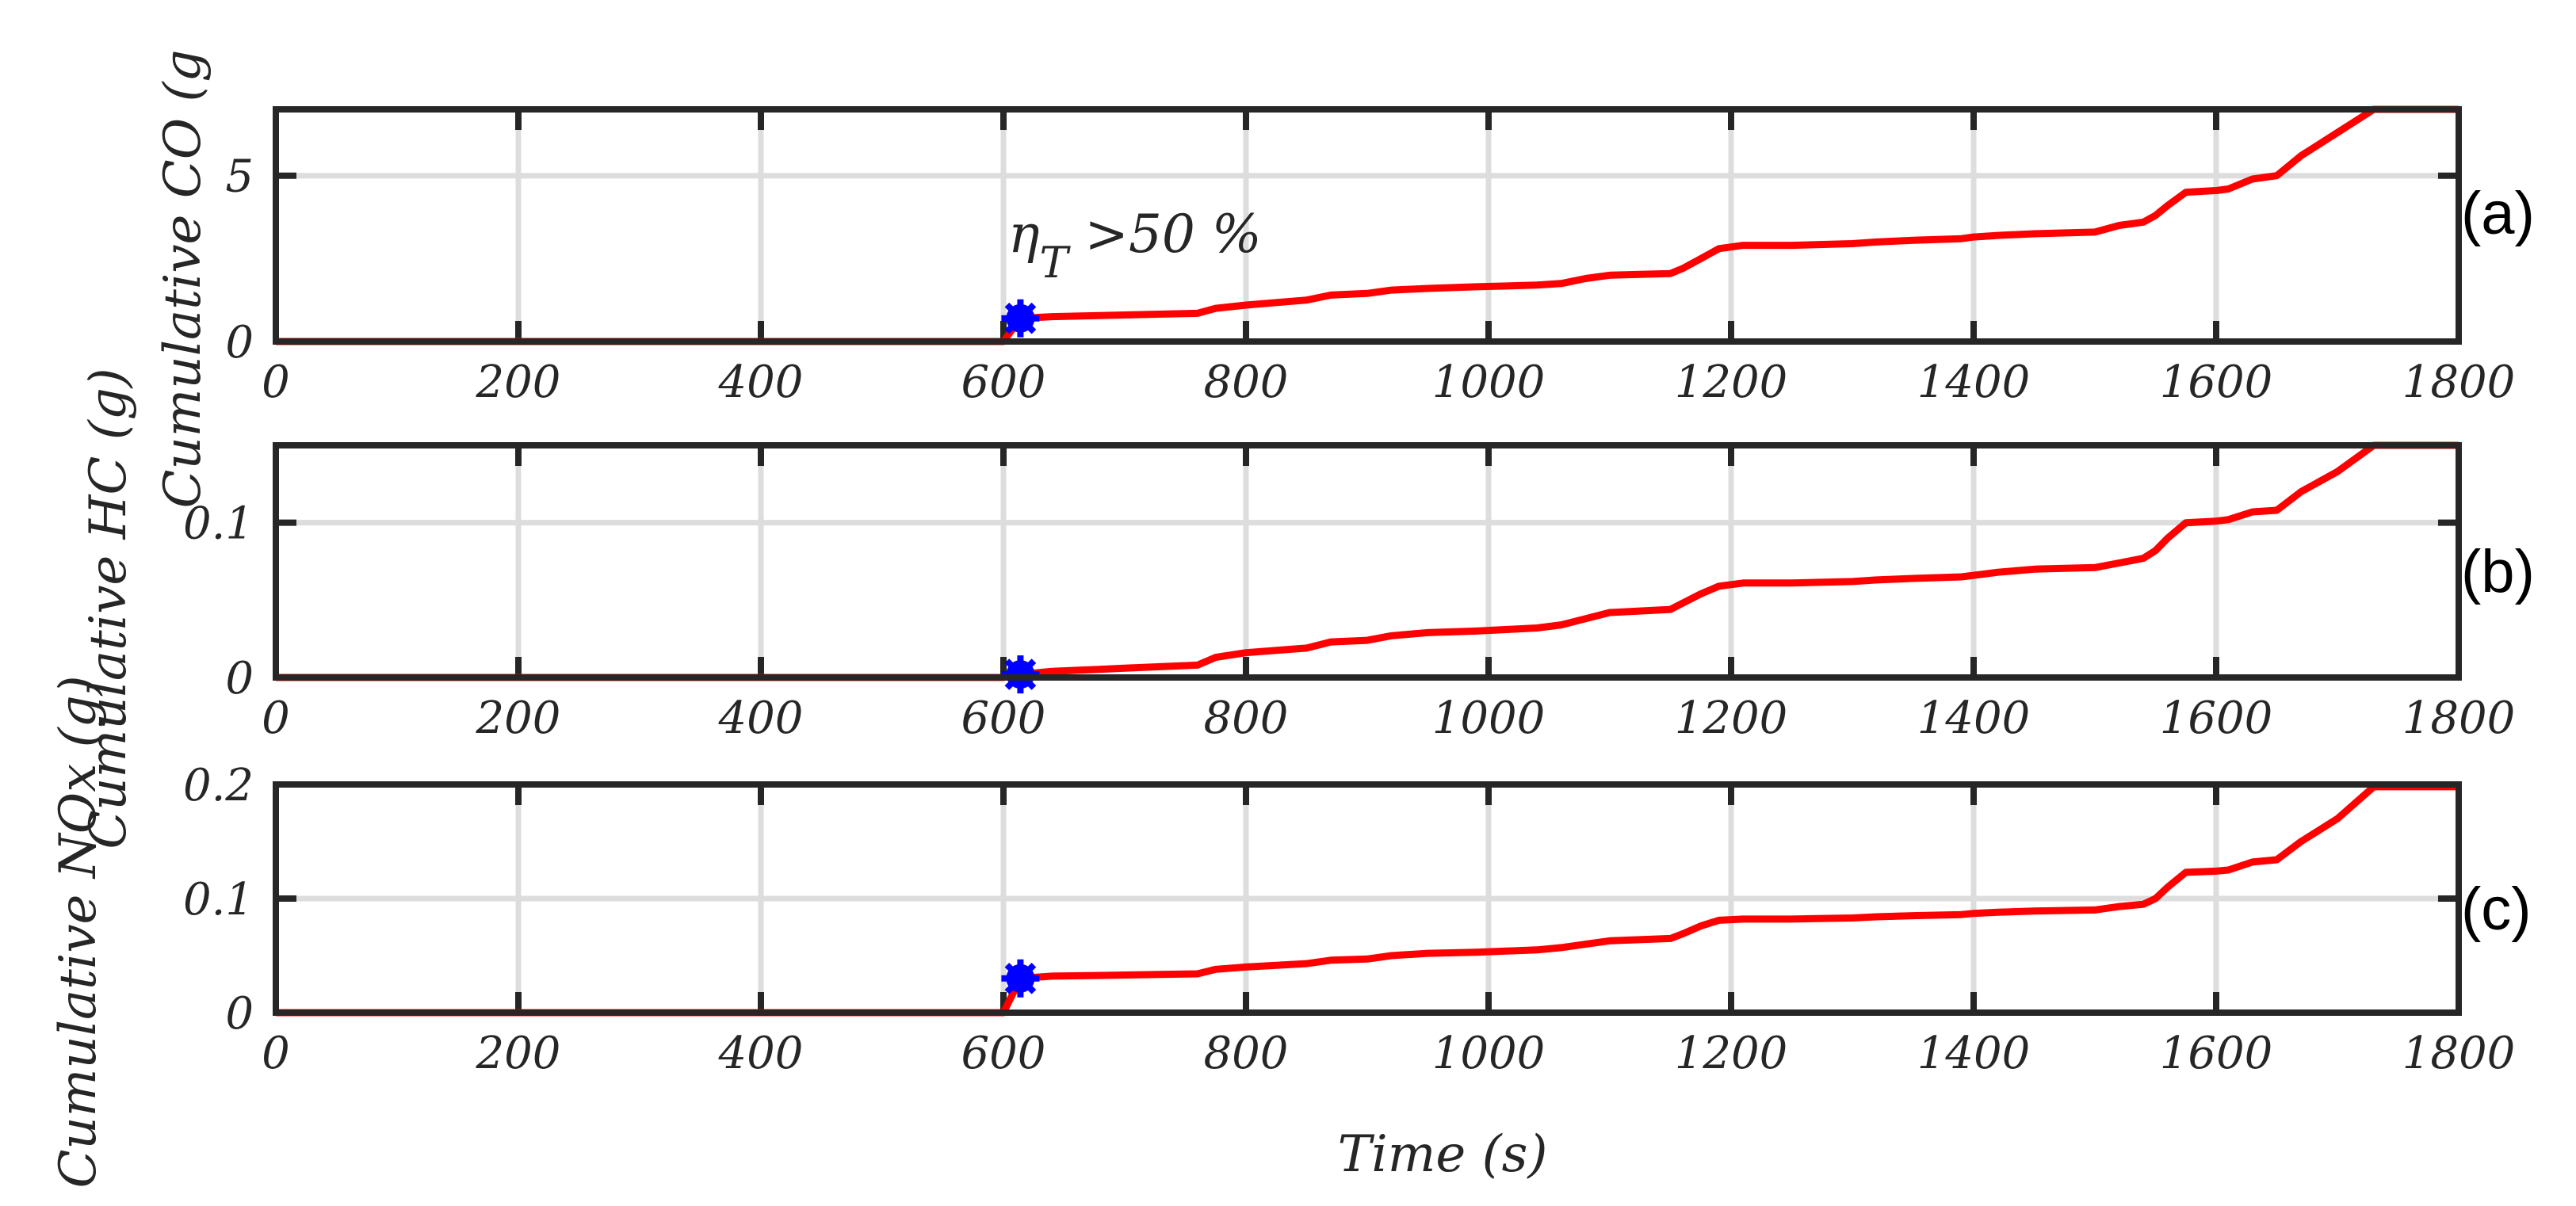 This screenshot has height=1206, width=2576. I want to click on y-tick-label: 5, so click(239, 177).